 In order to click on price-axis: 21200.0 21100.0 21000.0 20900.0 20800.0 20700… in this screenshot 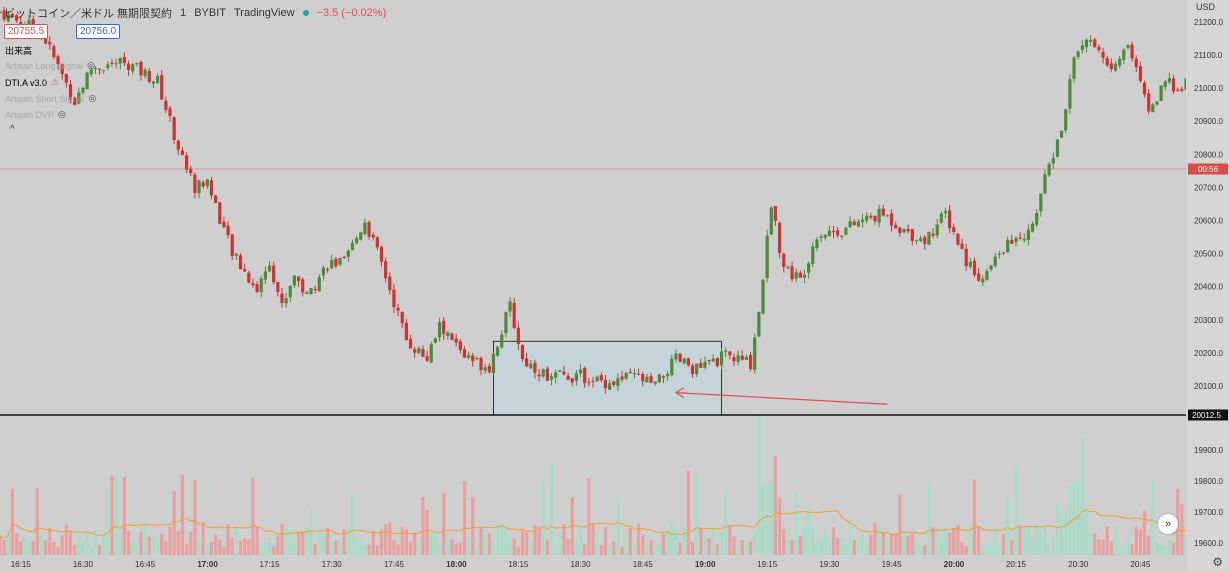, I will do `click(1207, 207)`.